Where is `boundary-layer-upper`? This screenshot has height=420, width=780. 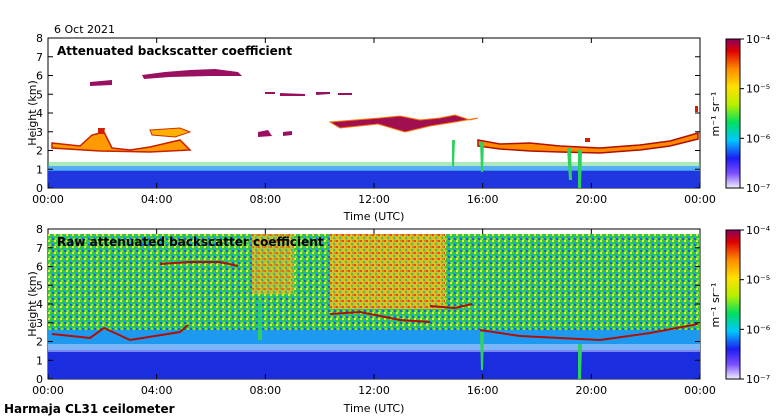 boundary-layer-upper is located at coordinates (374, 168).